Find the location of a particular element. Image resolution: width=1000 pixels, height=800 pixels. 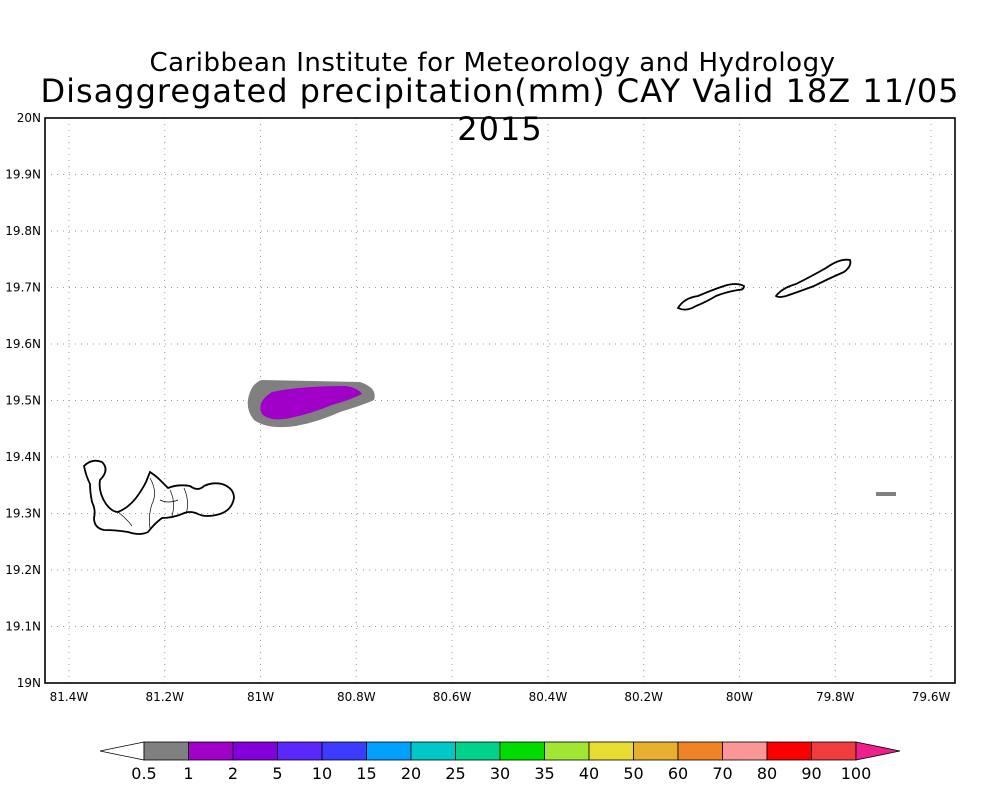

colorbar-over-triangle is located at coordinates (878, 751).